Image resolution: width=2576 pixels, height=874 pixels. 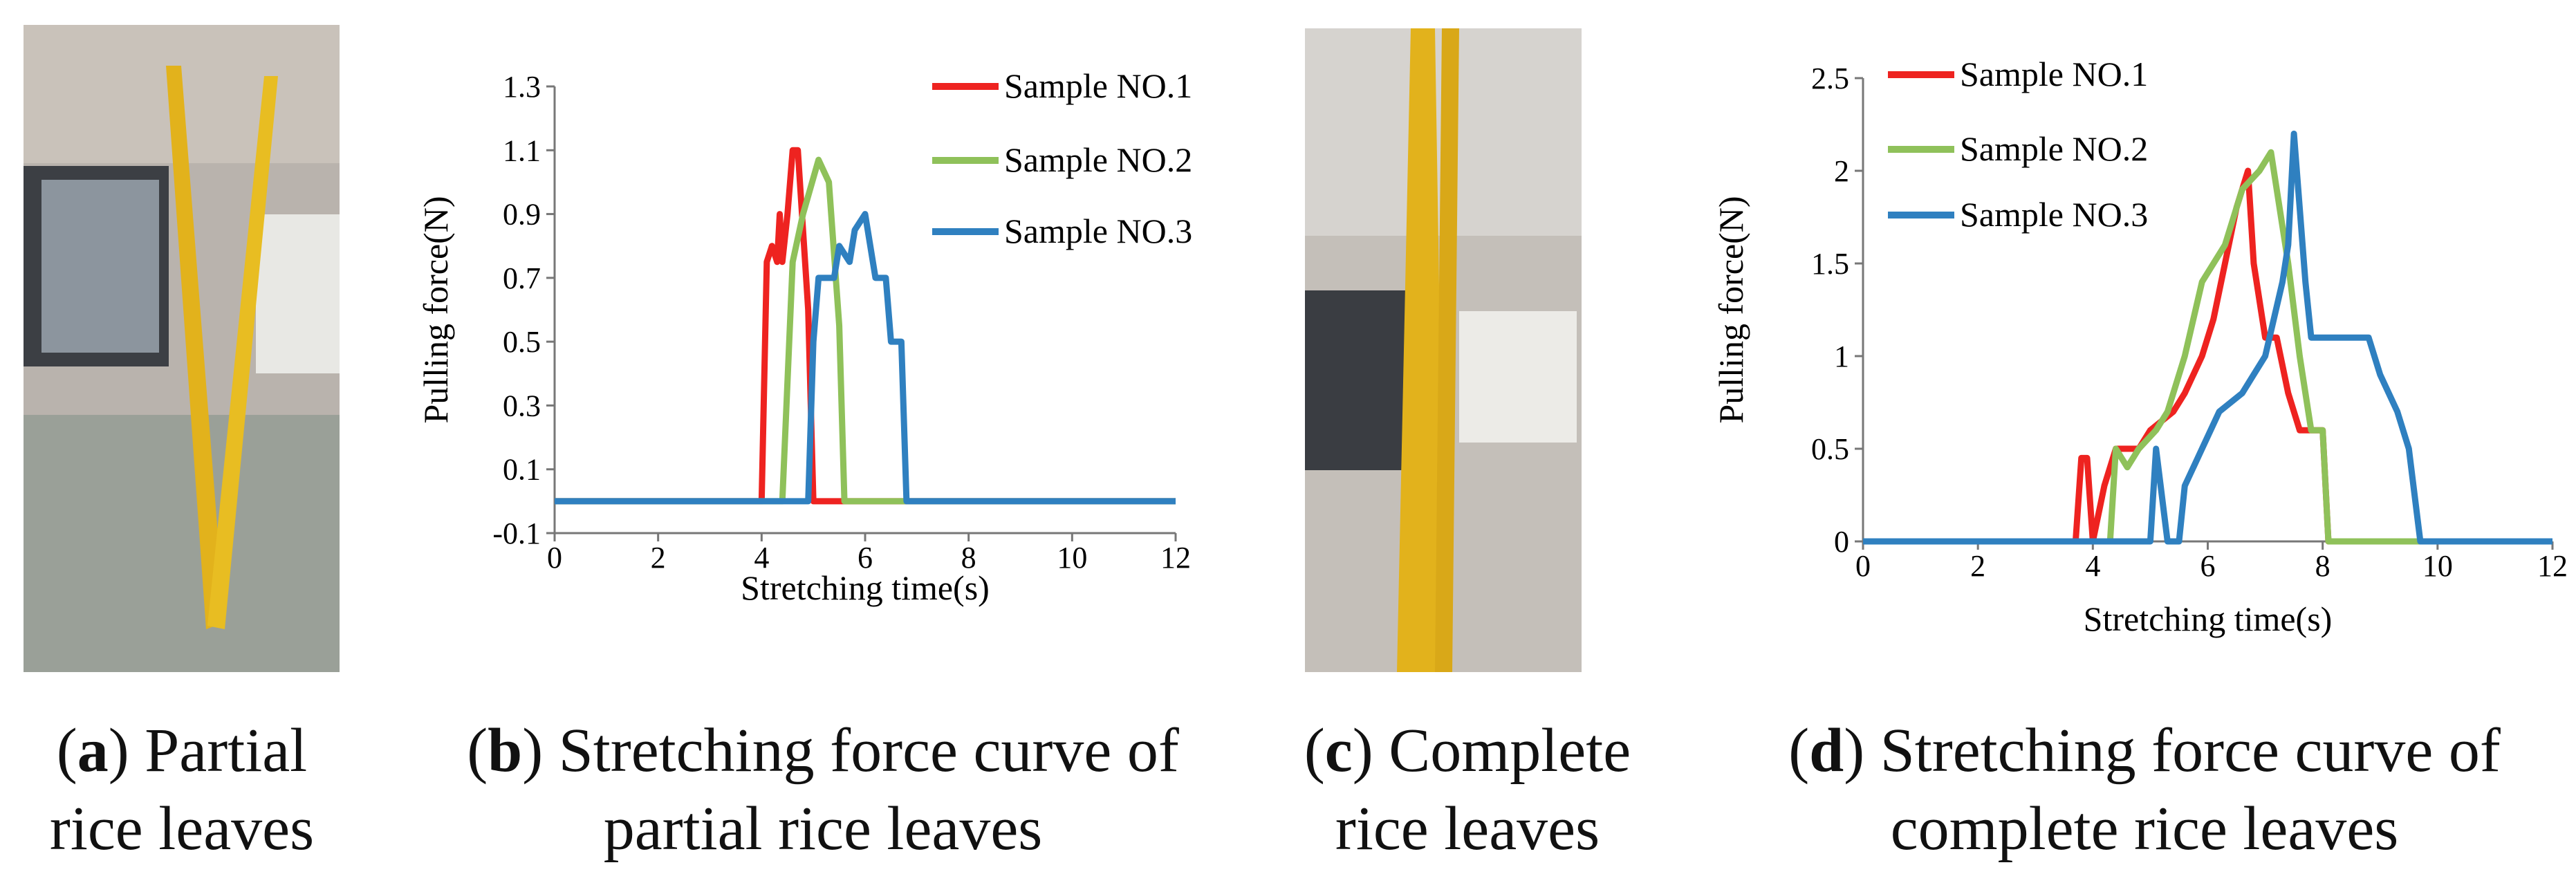 What do you see at coordinates (516, 533) in the screenshot?
I see `y-tick-label: -0.1` at bounding box center [516, 533].